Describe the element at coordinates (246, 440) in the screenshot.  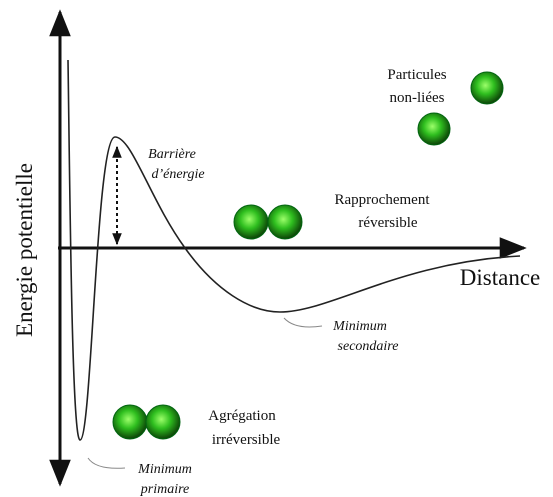
I see `annotation: irréversible` at that location.